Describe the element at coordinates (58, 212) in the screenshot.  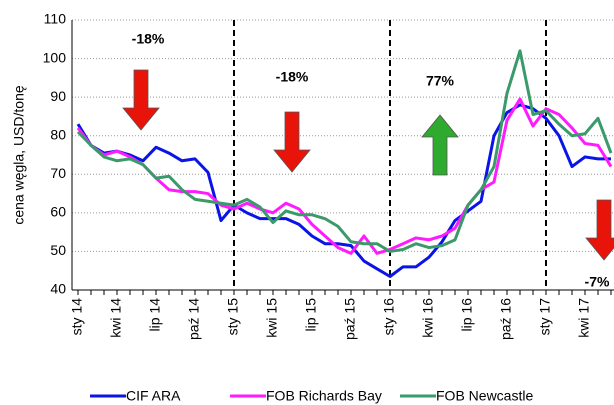
I see `y-tick-label: 60` at that location.